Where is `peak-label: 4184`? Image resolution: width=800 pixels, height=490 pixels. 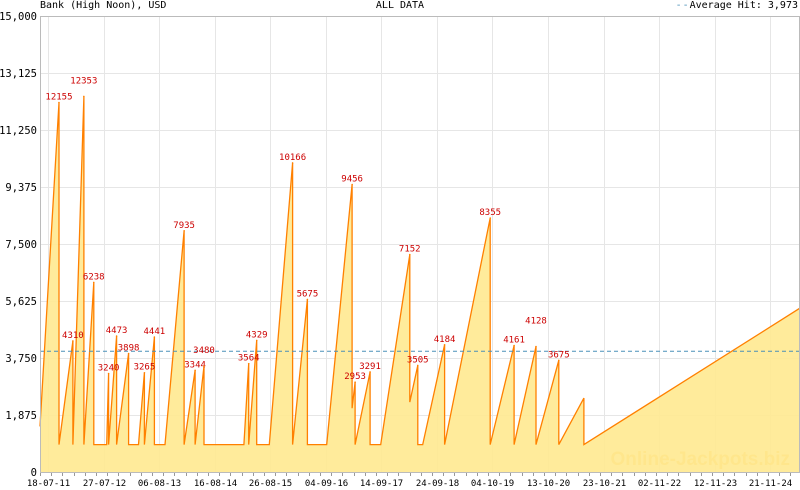
peak-label: 4184 is located at coordinates (445, 340).